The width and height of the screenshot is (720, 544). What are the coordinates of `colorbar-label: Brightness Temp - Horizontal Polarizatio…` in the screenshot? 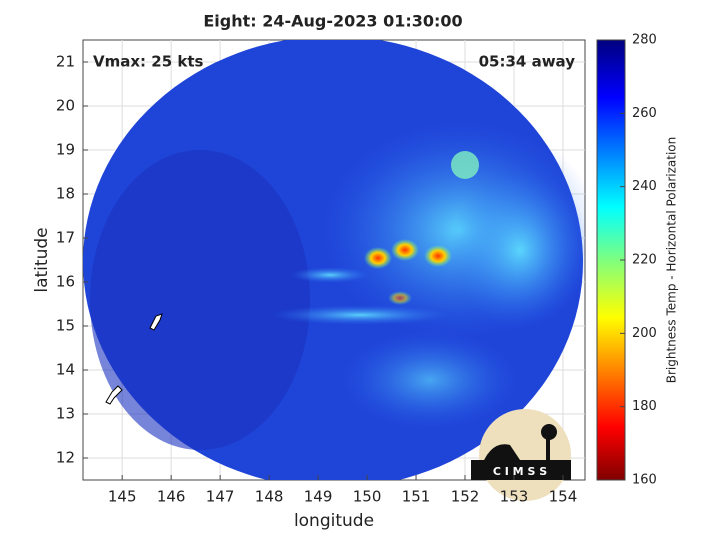 It's located at (672, 260).